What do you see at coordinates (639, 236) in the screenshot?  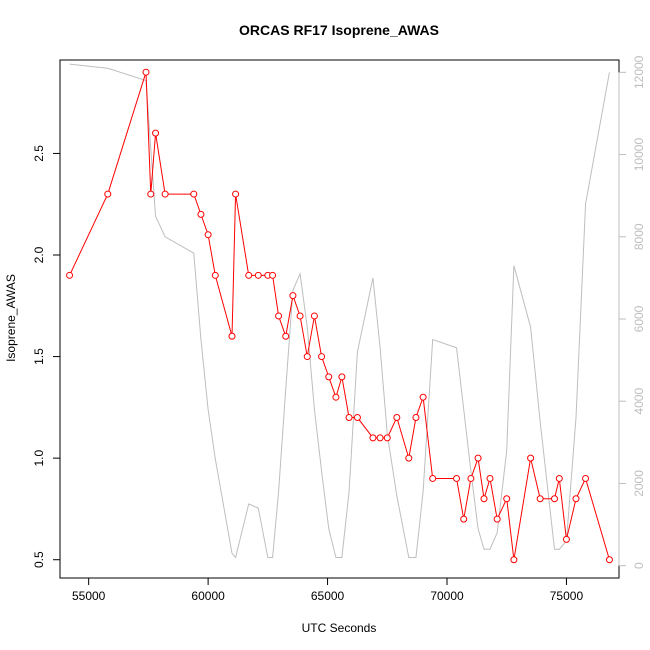 I see `y2-tick-label: 8000` at bounding box center [639, 236].